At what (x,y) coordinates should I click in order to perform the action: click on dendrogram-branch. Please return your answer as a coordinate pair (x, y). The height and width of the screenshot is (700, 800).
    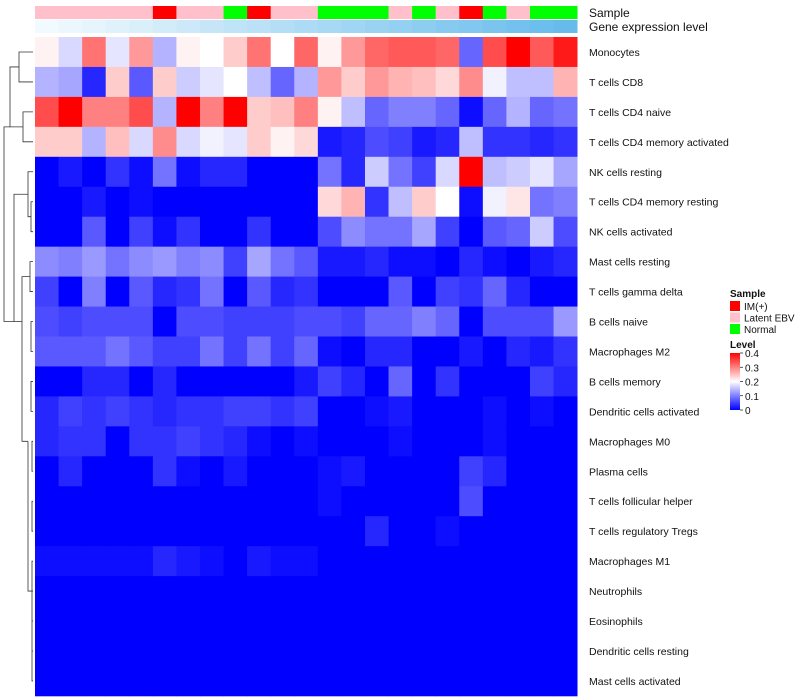
    Looking at the image, I should click on (8, 224).